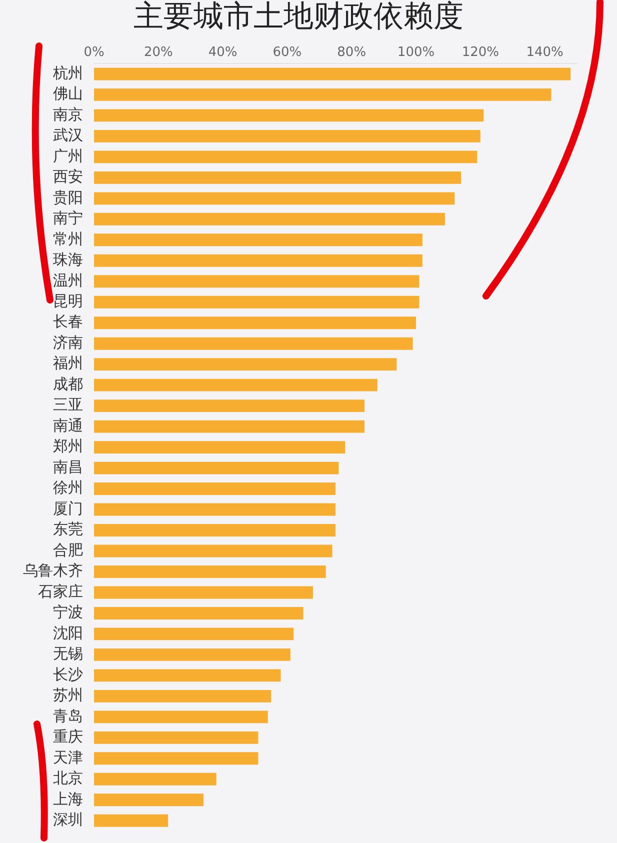 The width and height of the screenshot is (617, 843). Describe the element at coordinates (94, 52) in the screenshot. I see `x-tick-label: 0%` at that location.